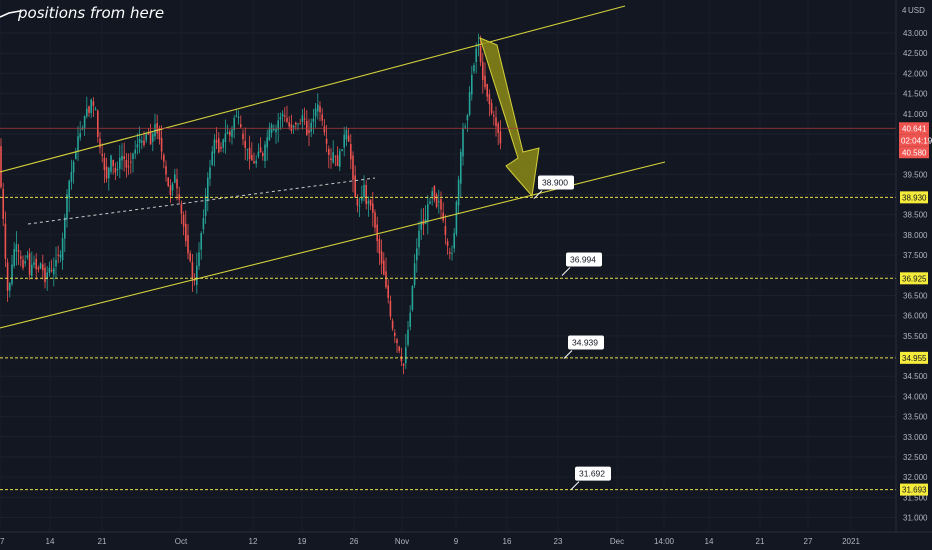  I want to click on callout-label: 38.900, so click(555, 183).